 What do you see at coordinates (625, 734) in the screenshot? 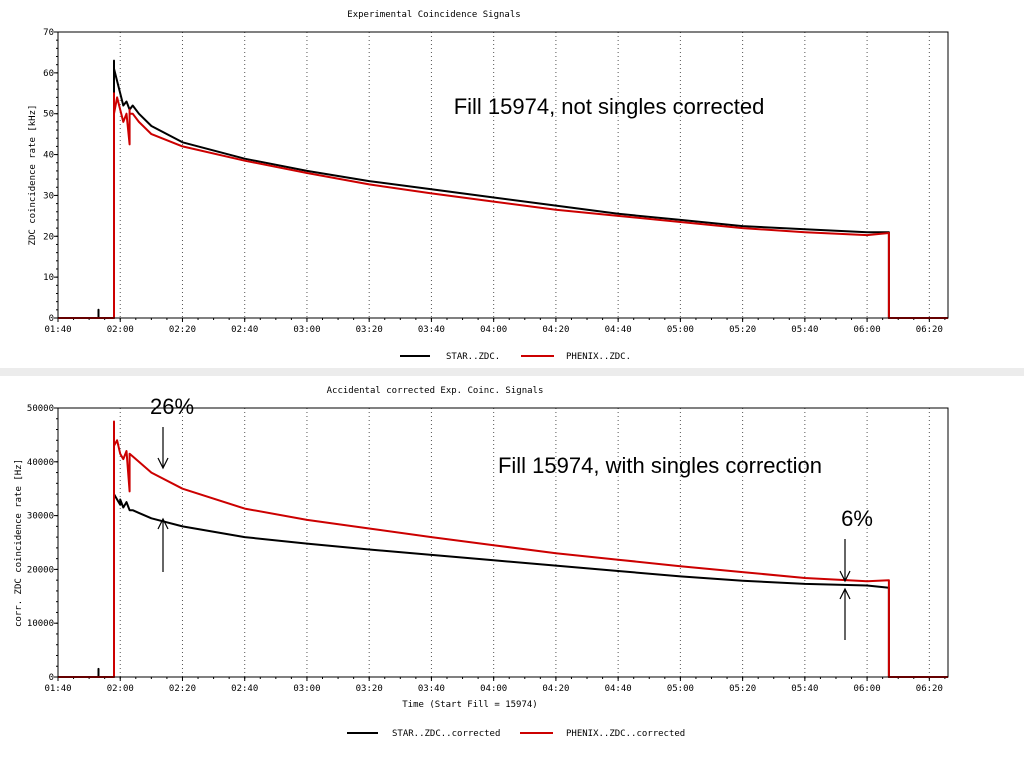
I see `legend-label-phenix-corrected: PHENIX..ZDC..corrected` at bounding box center [625, 734].